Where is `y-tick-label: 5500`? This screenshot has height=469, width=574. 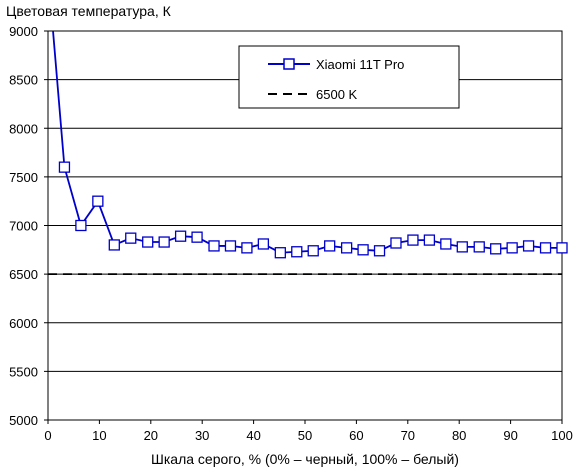 y-tick-label: 5500 is located at coordinates (23, 371).